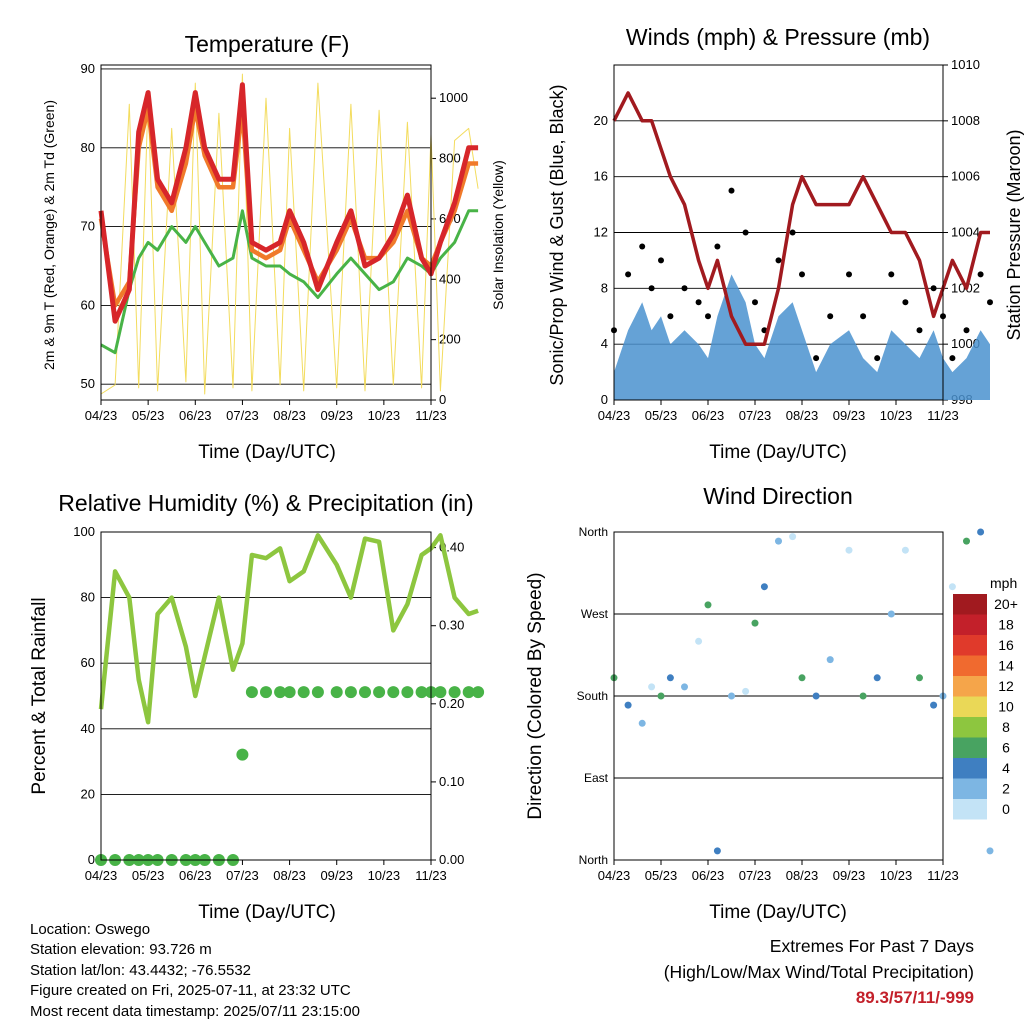 This screenshot has height=1024, width=1024. I want to click on speed-colorbar: mph 20+ 18 16 14 12 10 8 6 4 2 0, so click(985, 697).